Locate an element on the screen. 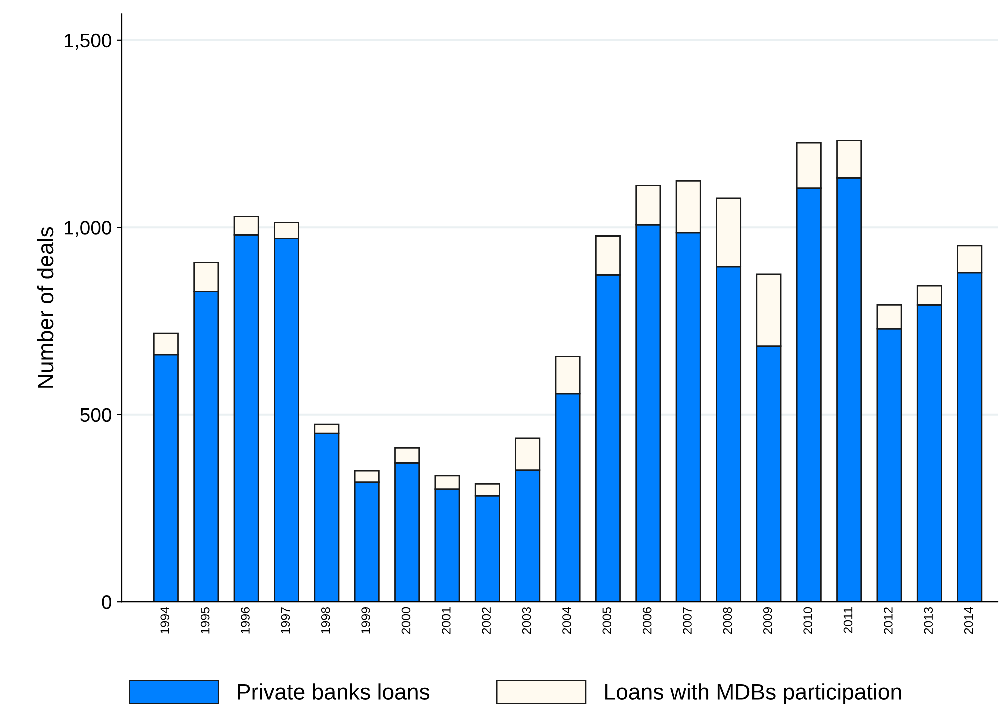  x-tick-label: 2008 is located at coordinates (727, 620).